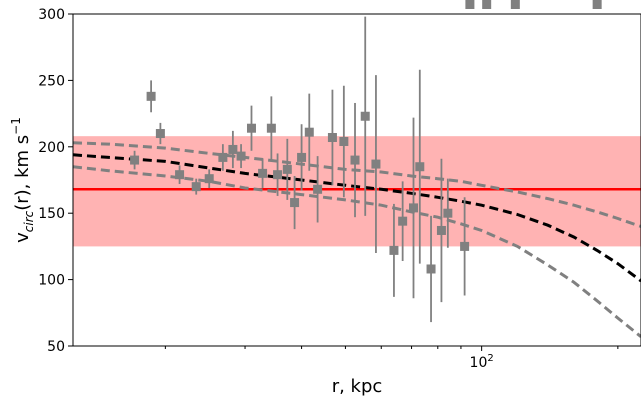  I want to click on y-axis-label-sub: circ, so click(29, 221).